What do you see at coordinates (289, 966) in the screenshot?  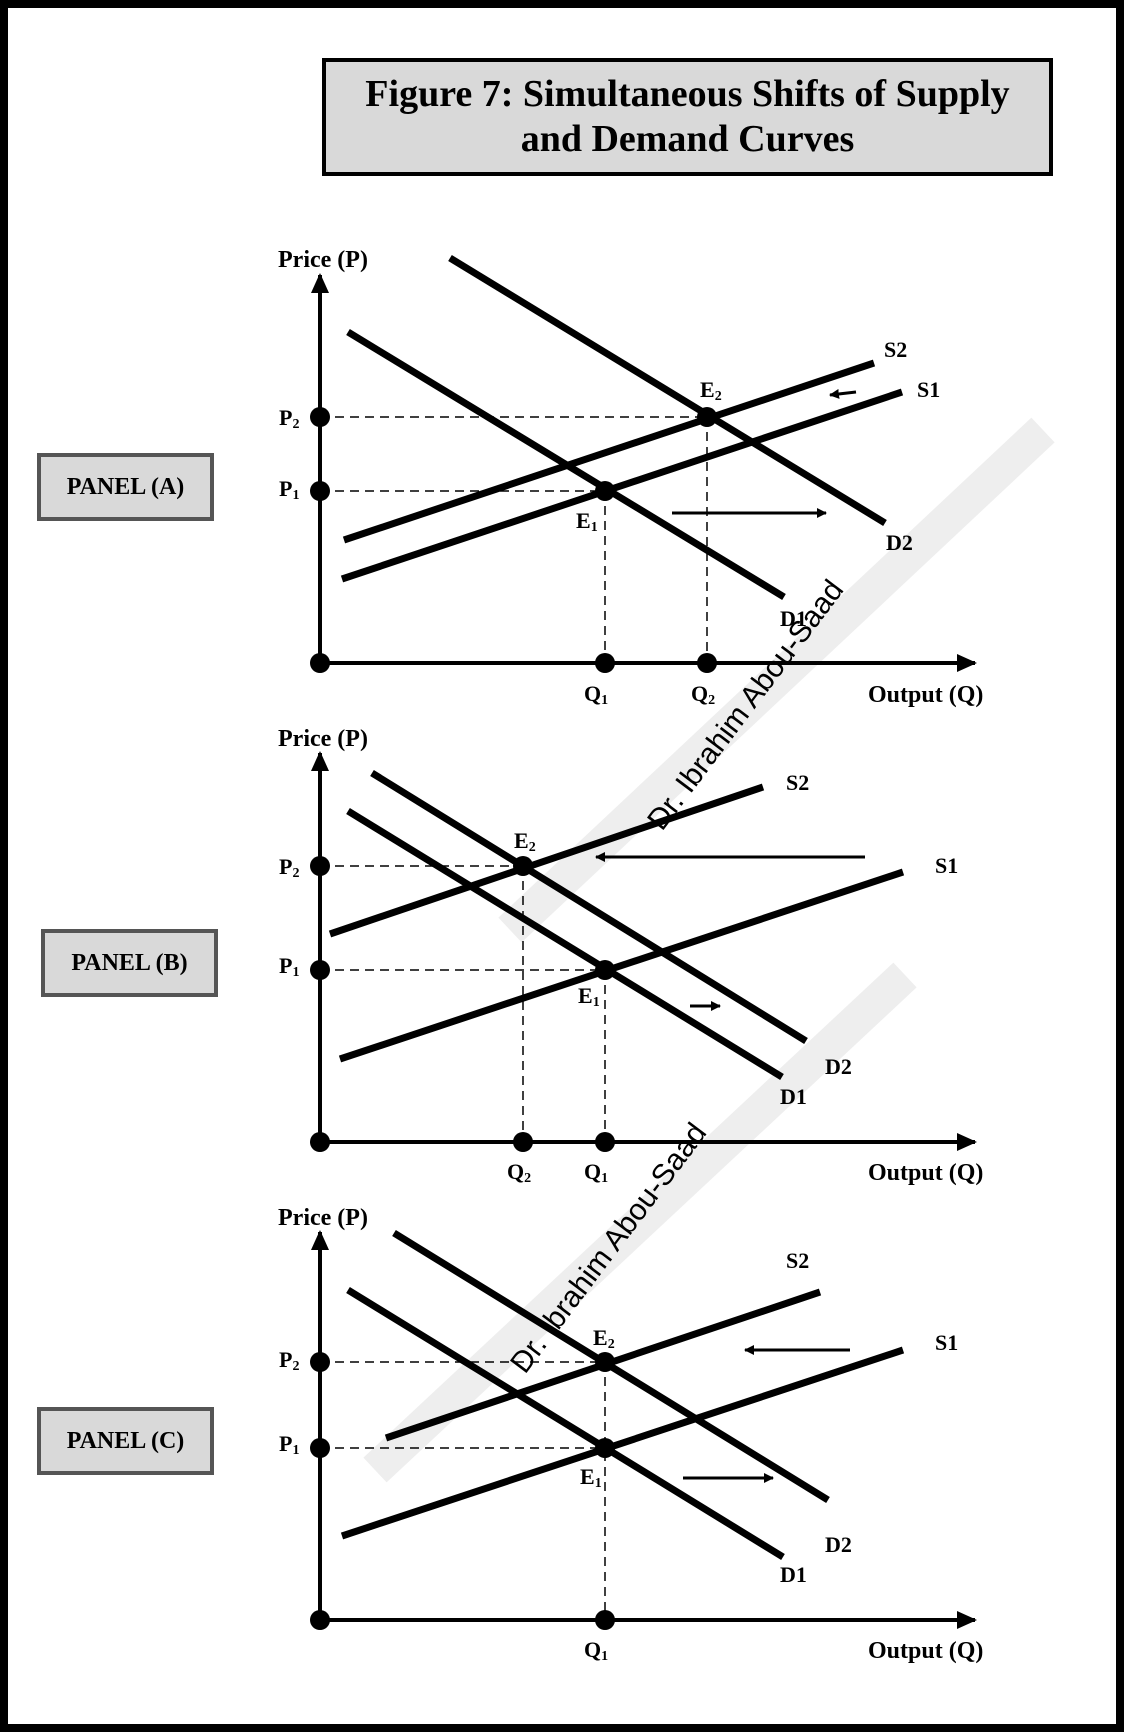 I see `panel-b-p1-label: P1` at bounding box center [289, 966].